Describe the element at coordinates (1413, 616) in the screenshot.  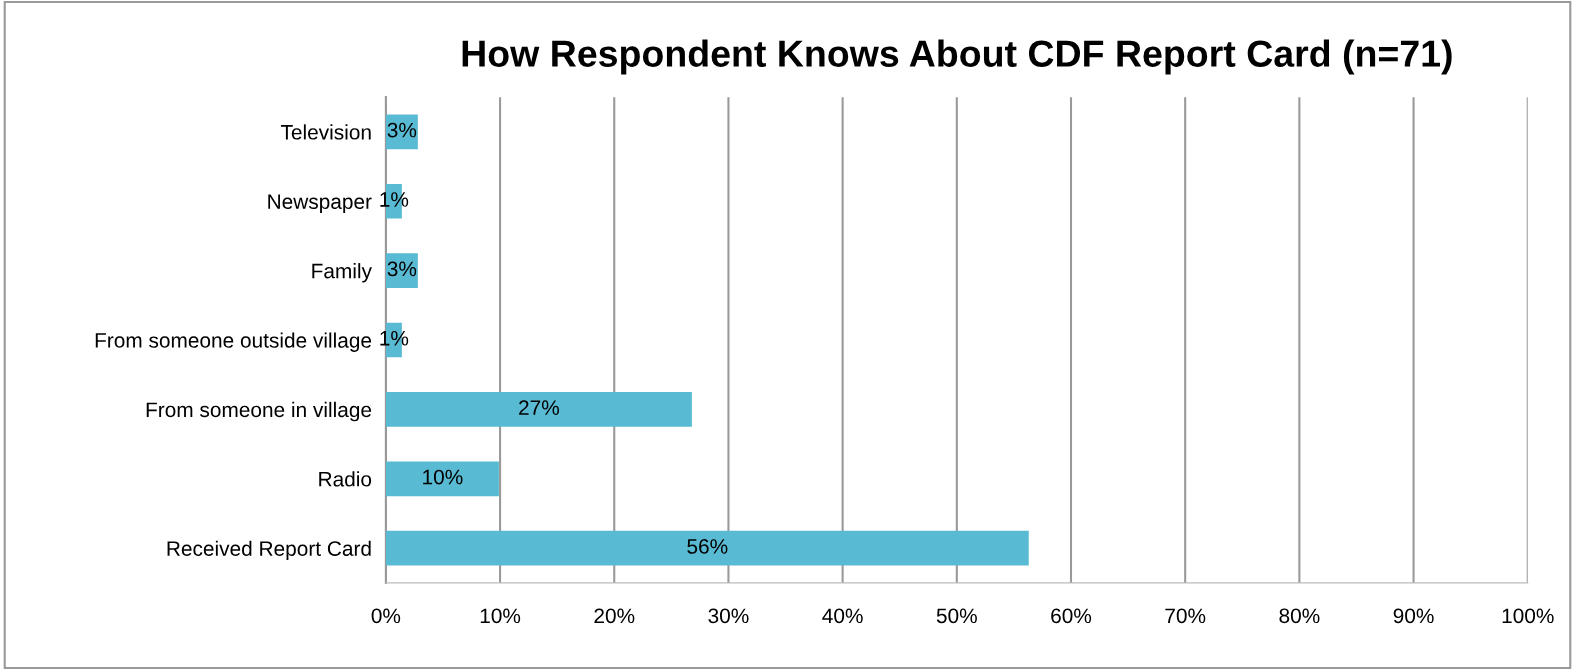
I see `x-tick-label: 90%` at that location.